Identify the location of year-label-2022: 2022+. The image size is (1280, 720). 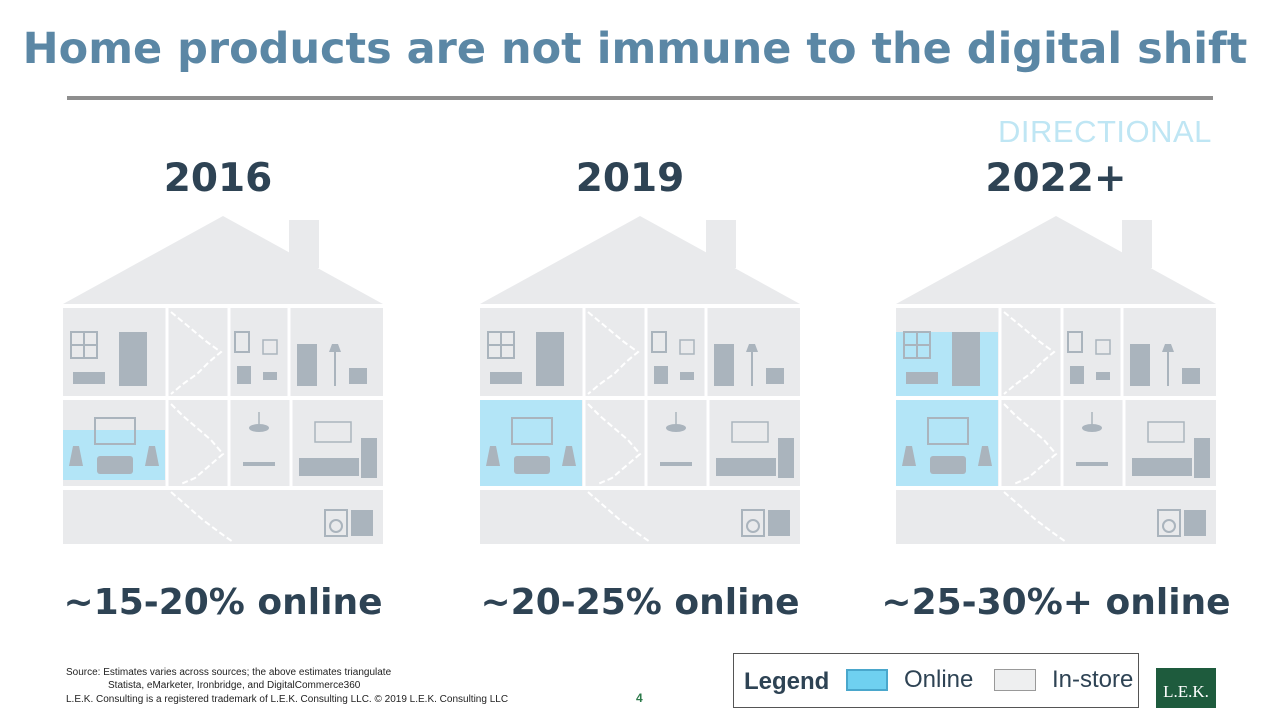
(1056, 178).